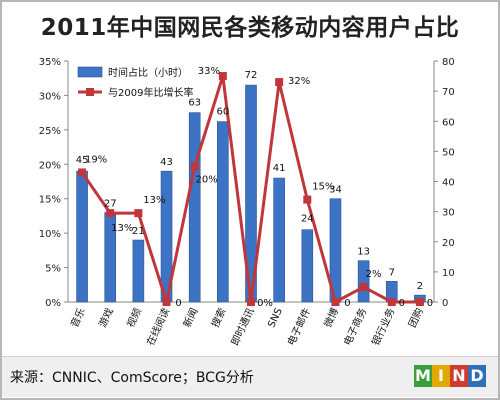 Image resolution: width=500 pixels, height=400 pixels. Describe the element at coordinates (222, 76) in the screenshot. I see `growth-marker-搜索` at that location.